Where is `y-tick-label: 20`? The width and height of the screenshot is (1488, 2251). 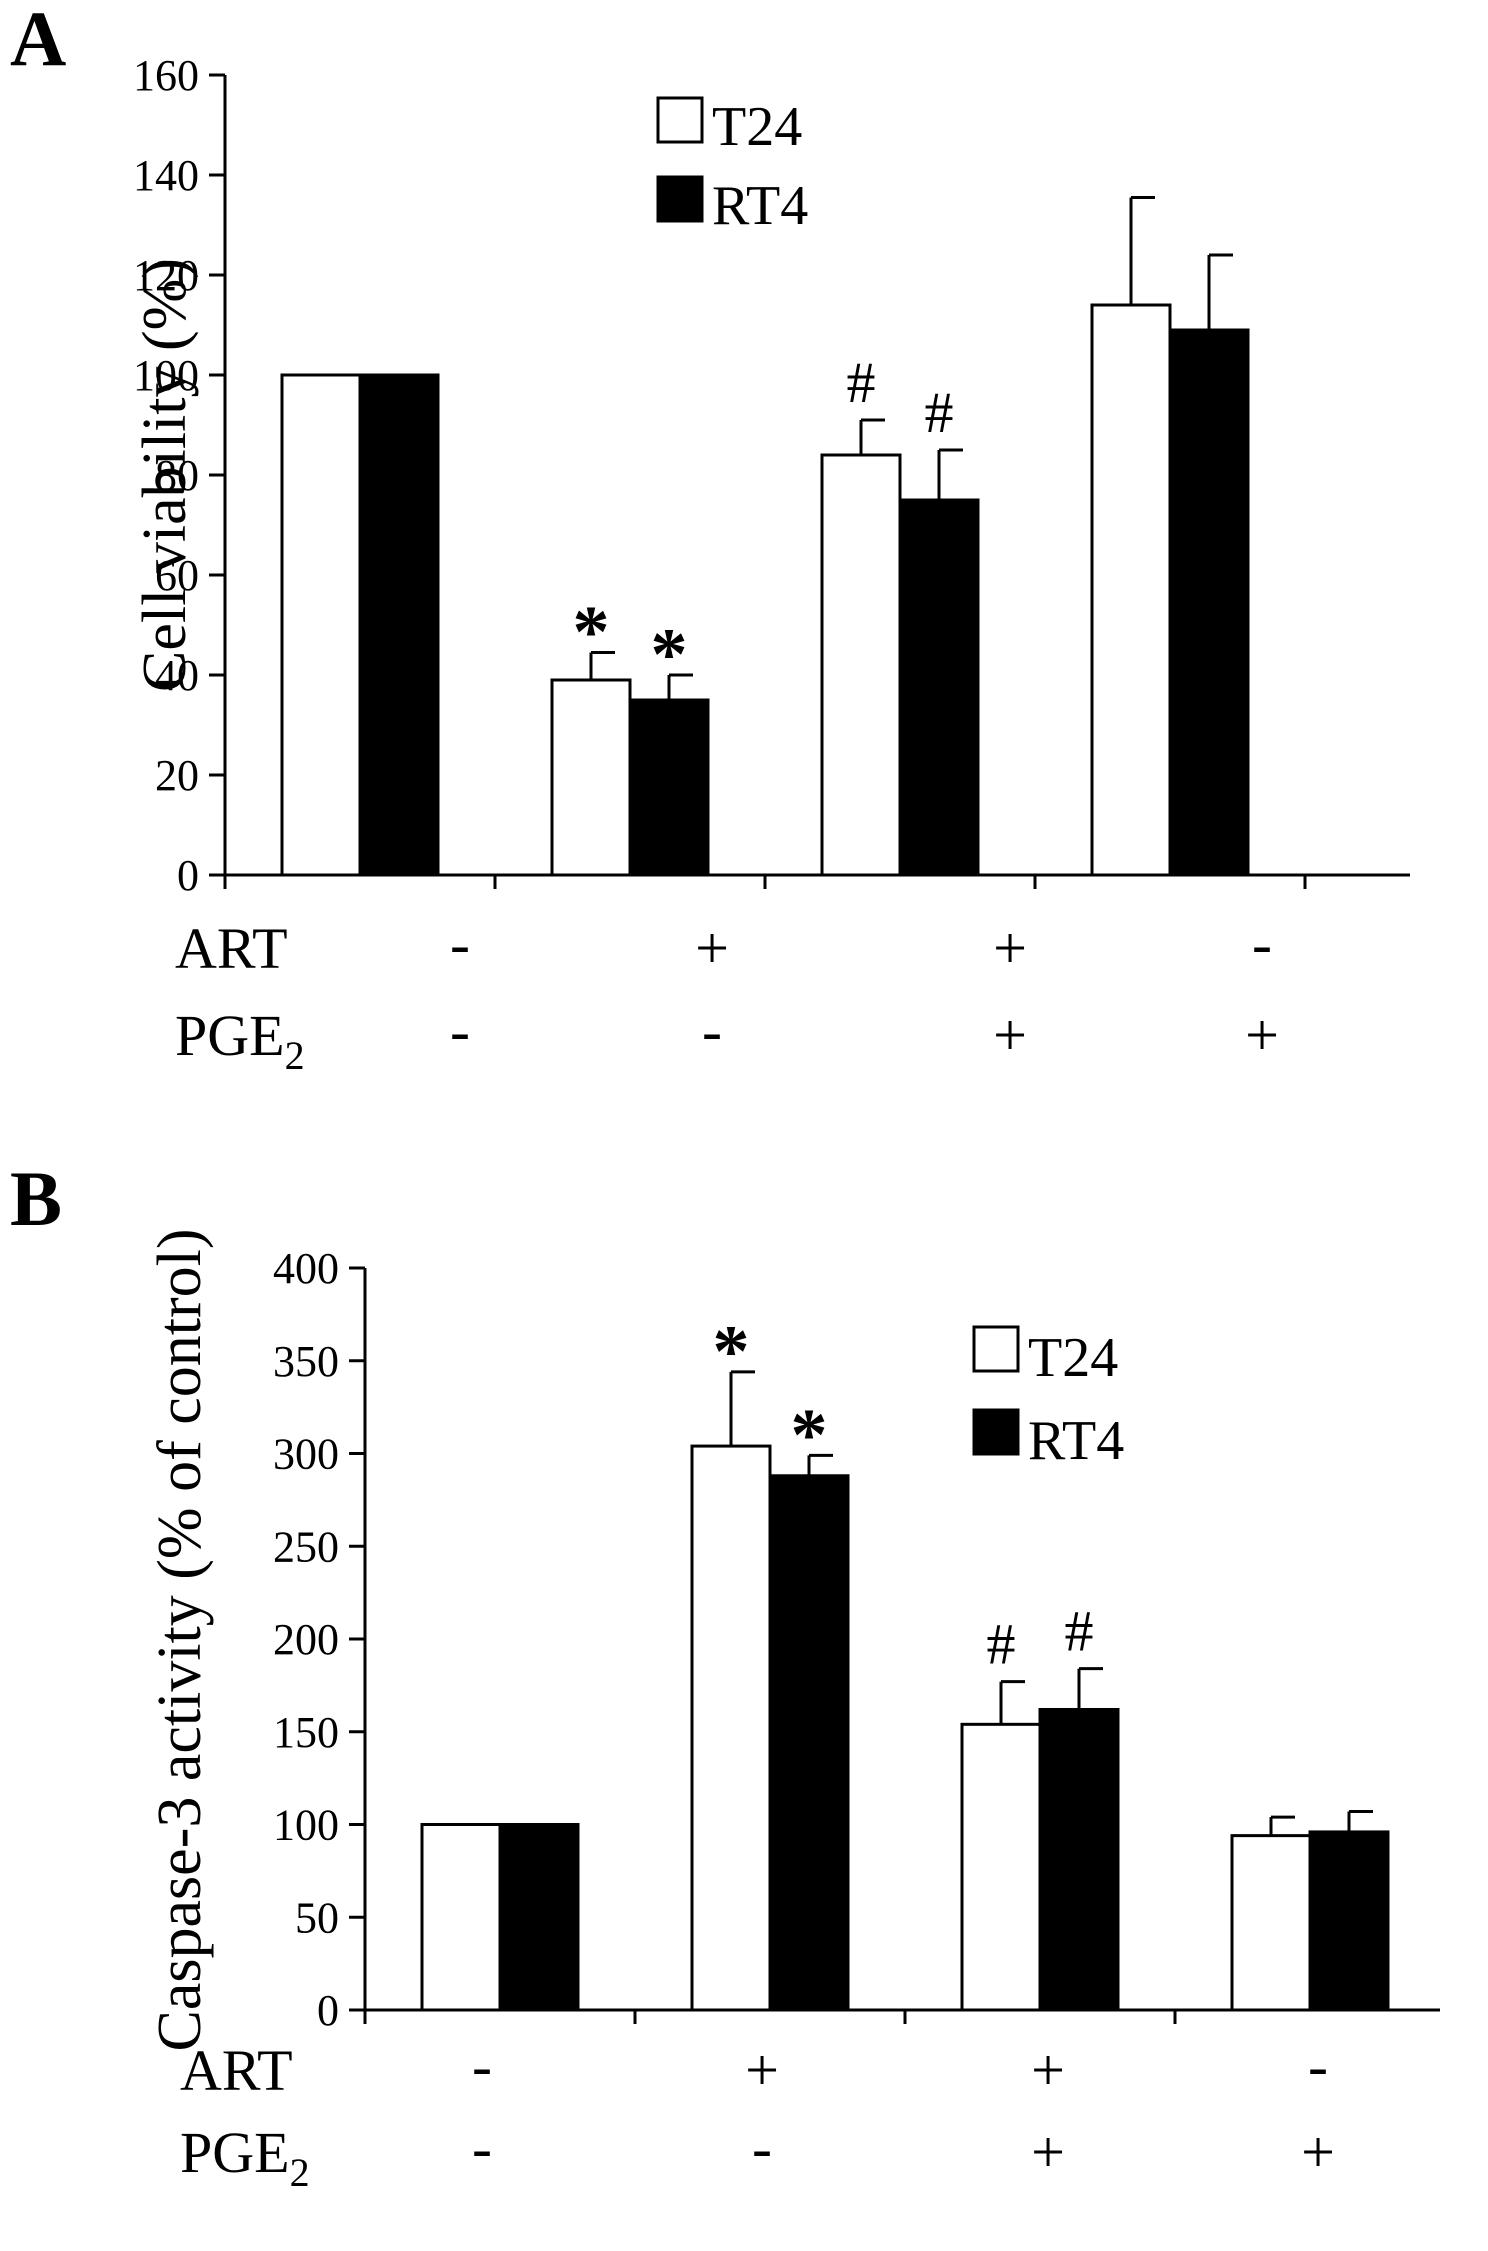
y-tick-label: 20 is located at coordinates (177, 775).